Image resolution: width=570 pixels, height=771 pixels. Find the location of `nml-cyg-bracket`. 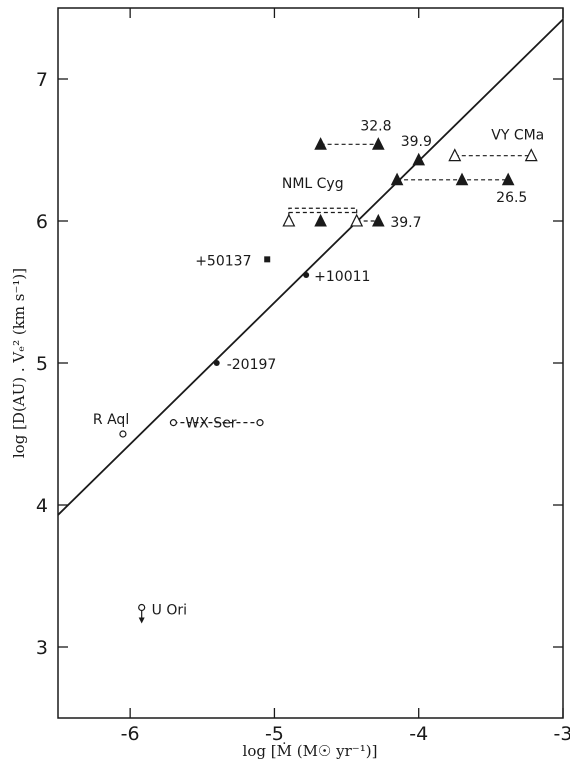

nml-cyg-bracket is located at coordinates (323, 212).